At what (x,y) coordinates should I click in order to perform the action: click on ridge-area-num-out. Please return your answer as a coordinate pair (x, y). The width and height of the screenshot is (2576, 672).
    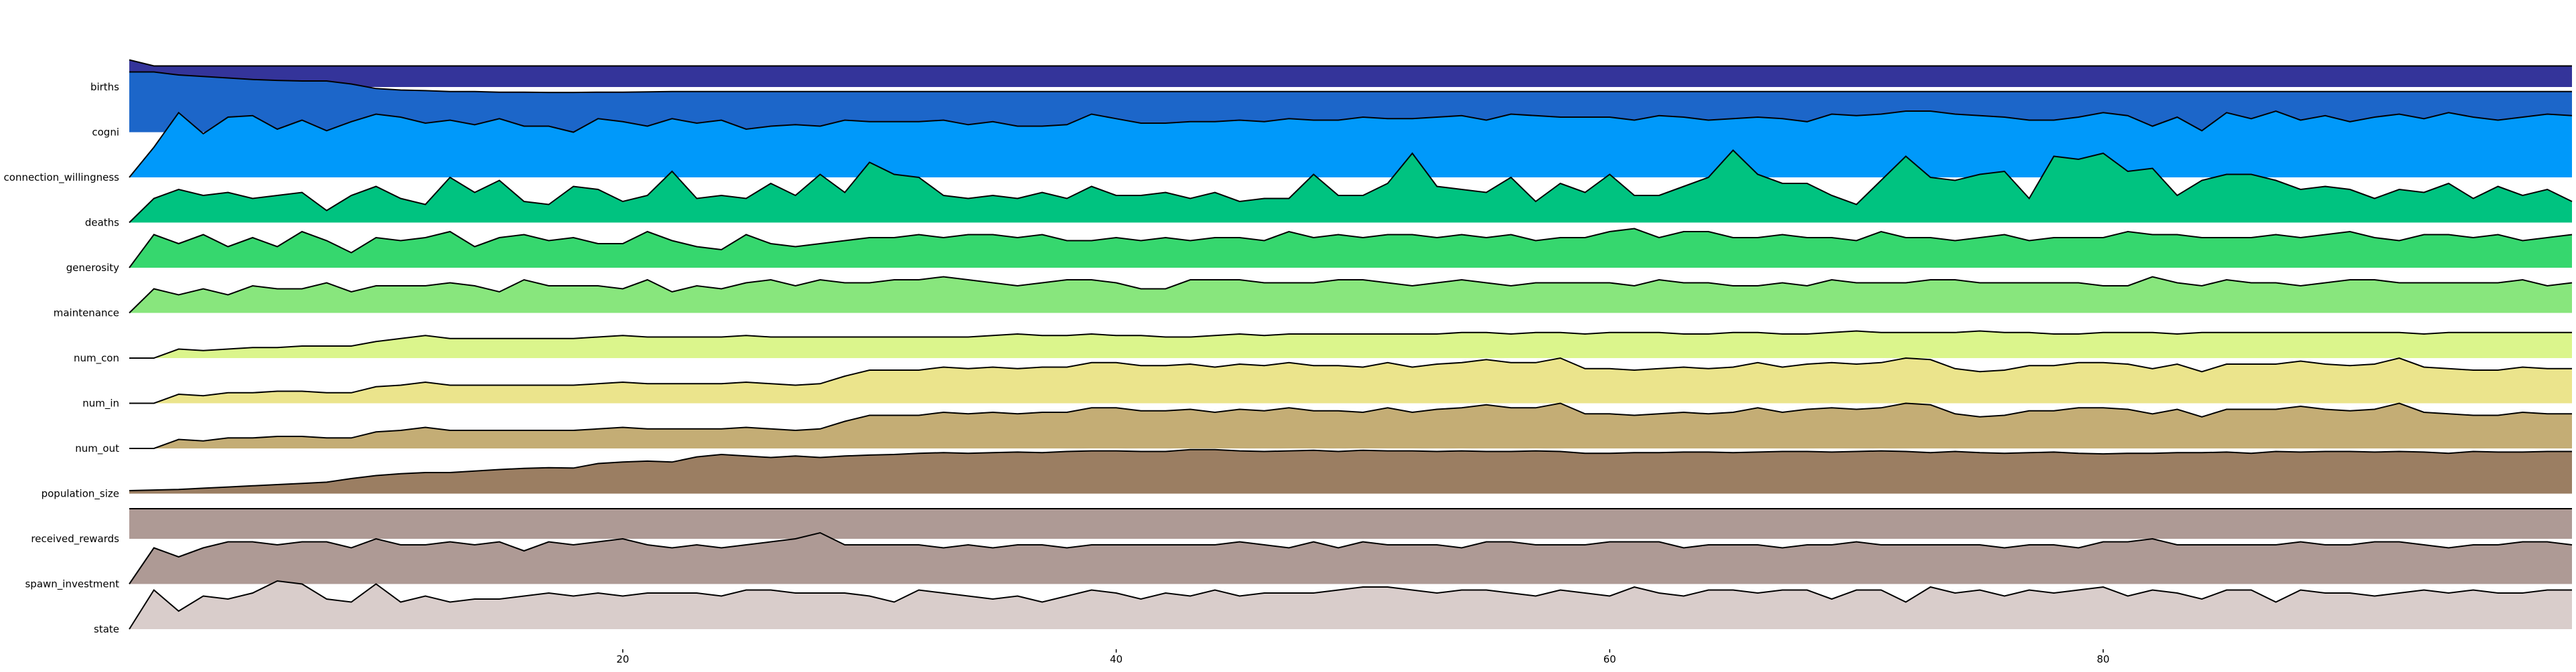
    Looking at the image, I should click on (1350, 425).